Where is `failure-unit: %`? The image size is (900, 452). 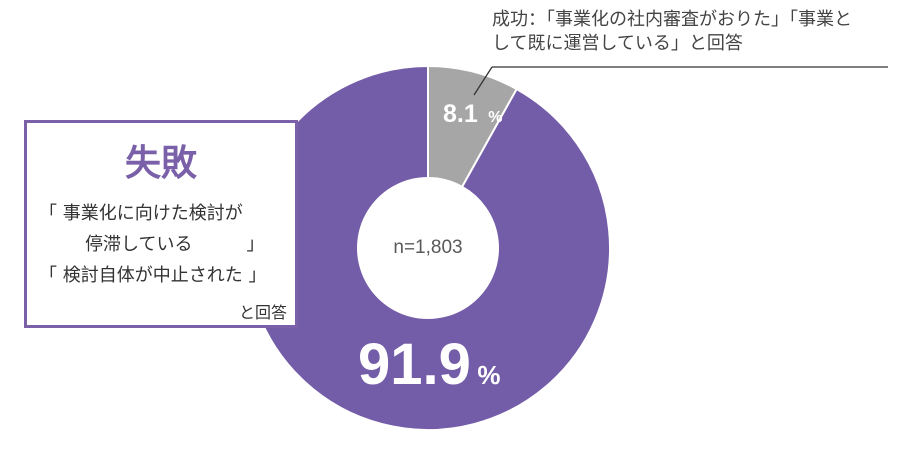
failure-unit: % is located at coordinates (488, 375).